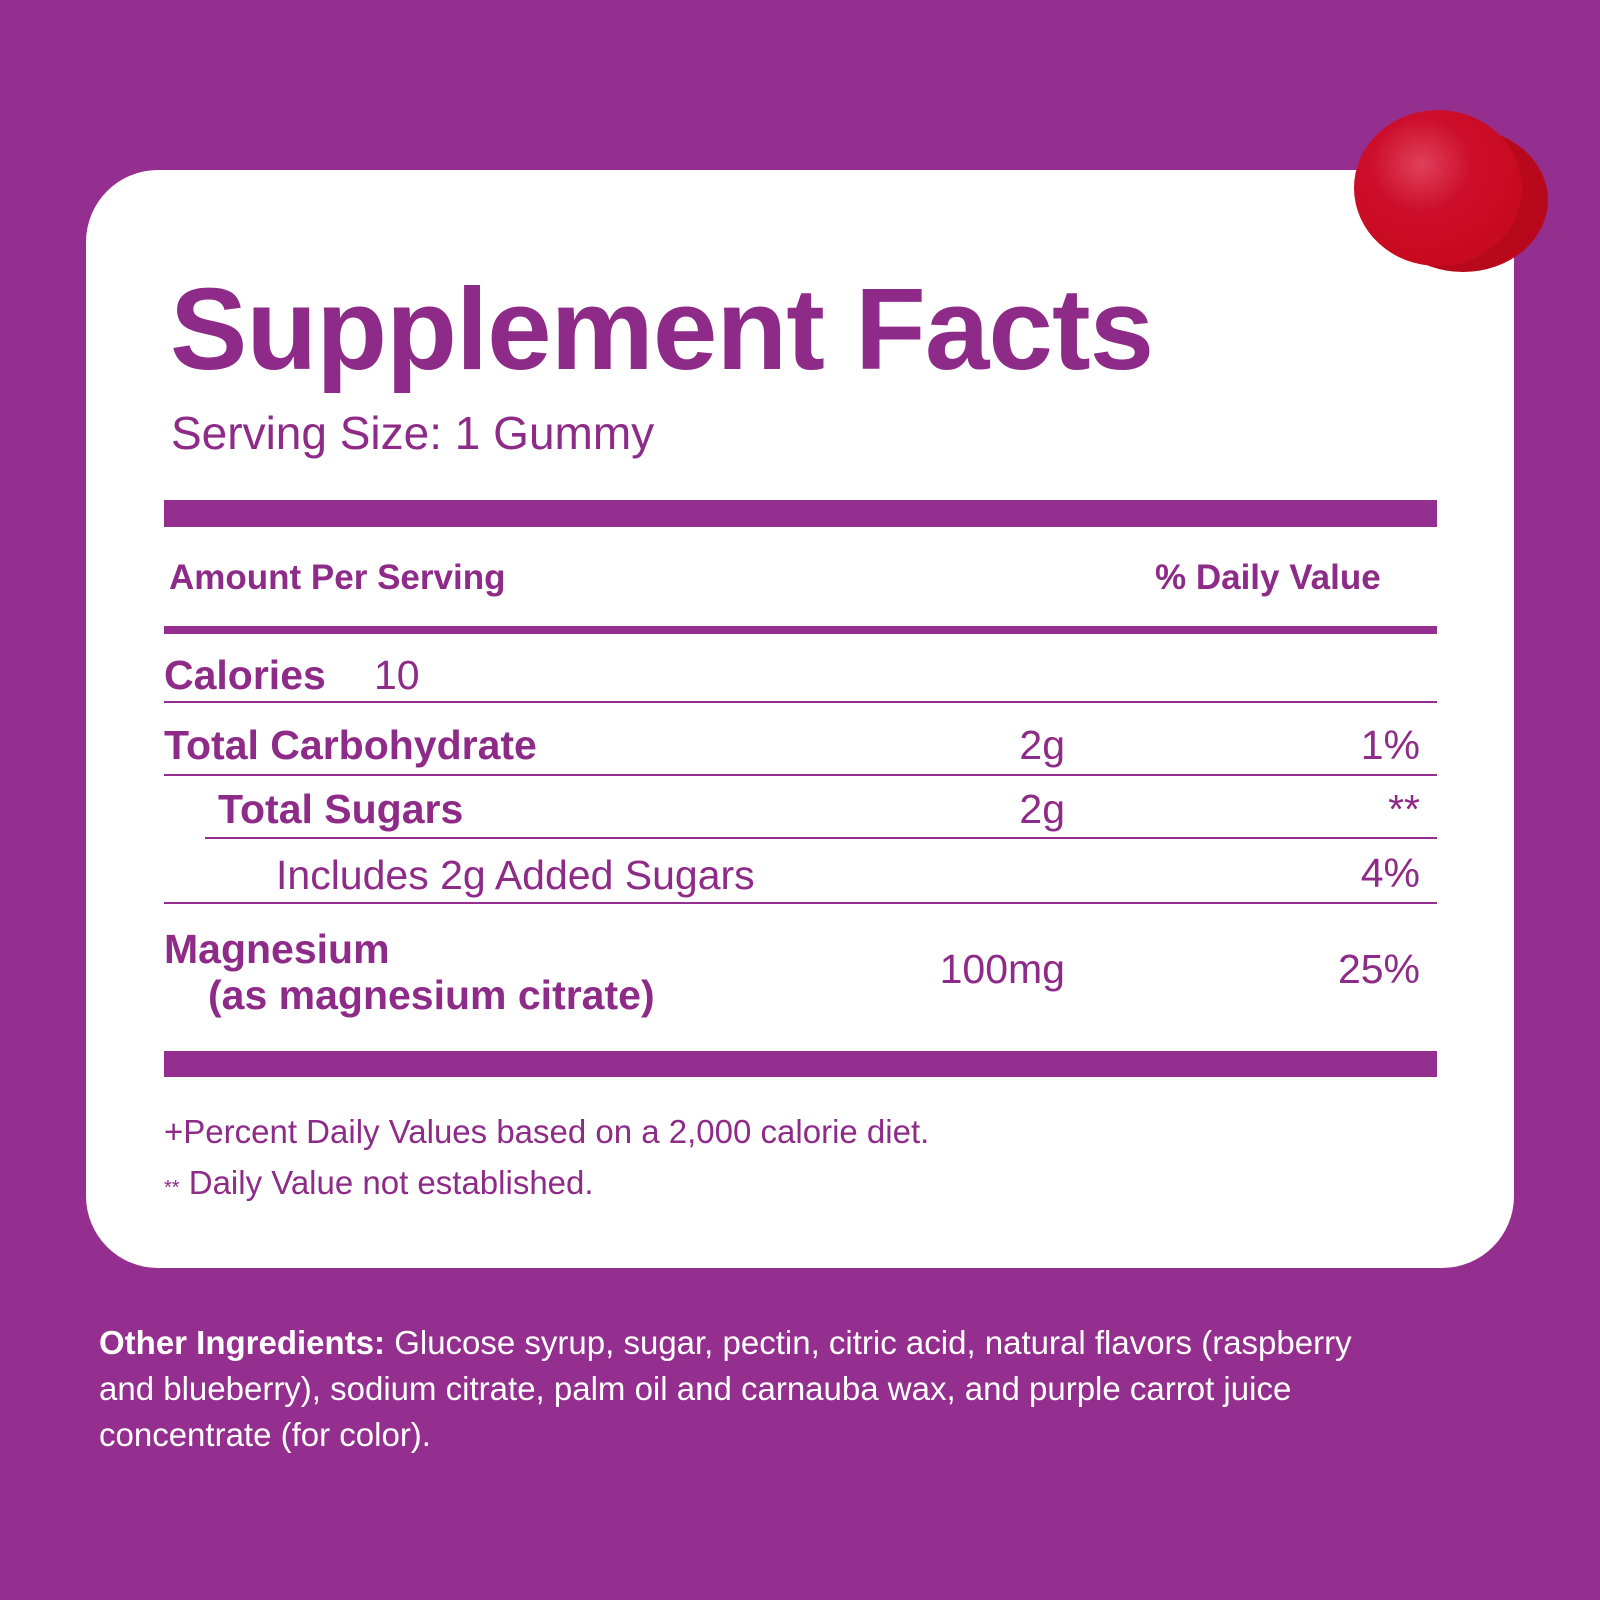  Describe the element at coordinates (245, 675) in the screenshot. I see `calories-label: Calories` at that location.